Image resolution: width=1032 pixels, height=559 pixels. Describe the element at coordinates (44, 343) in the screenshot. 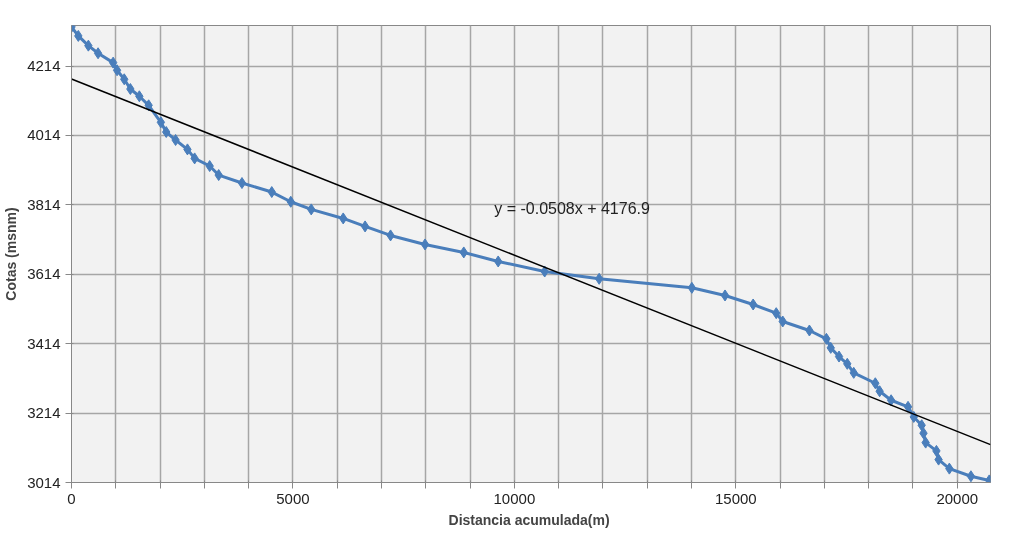

I see `y-tick-label: 3414` at that location.